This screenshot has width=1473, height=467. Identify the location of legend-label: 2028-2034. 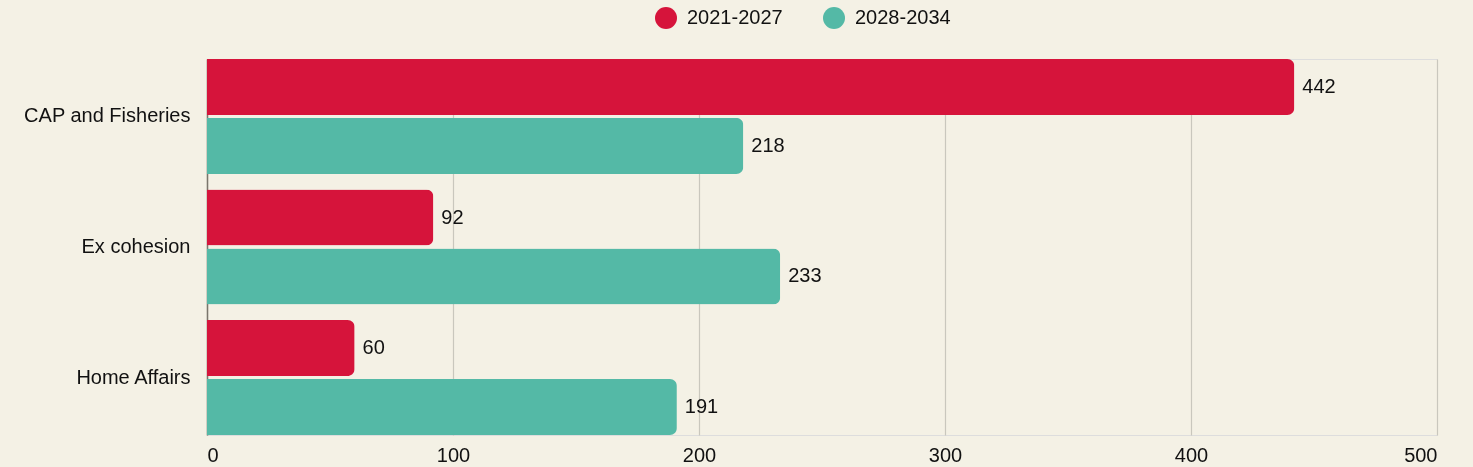
(903, 17).